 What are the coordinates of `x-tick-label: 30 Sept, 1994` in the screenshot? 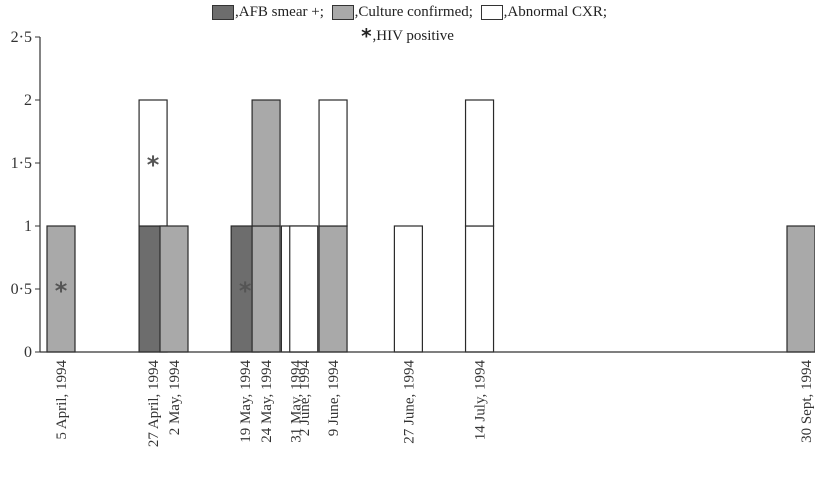 It's located at (807, 401).